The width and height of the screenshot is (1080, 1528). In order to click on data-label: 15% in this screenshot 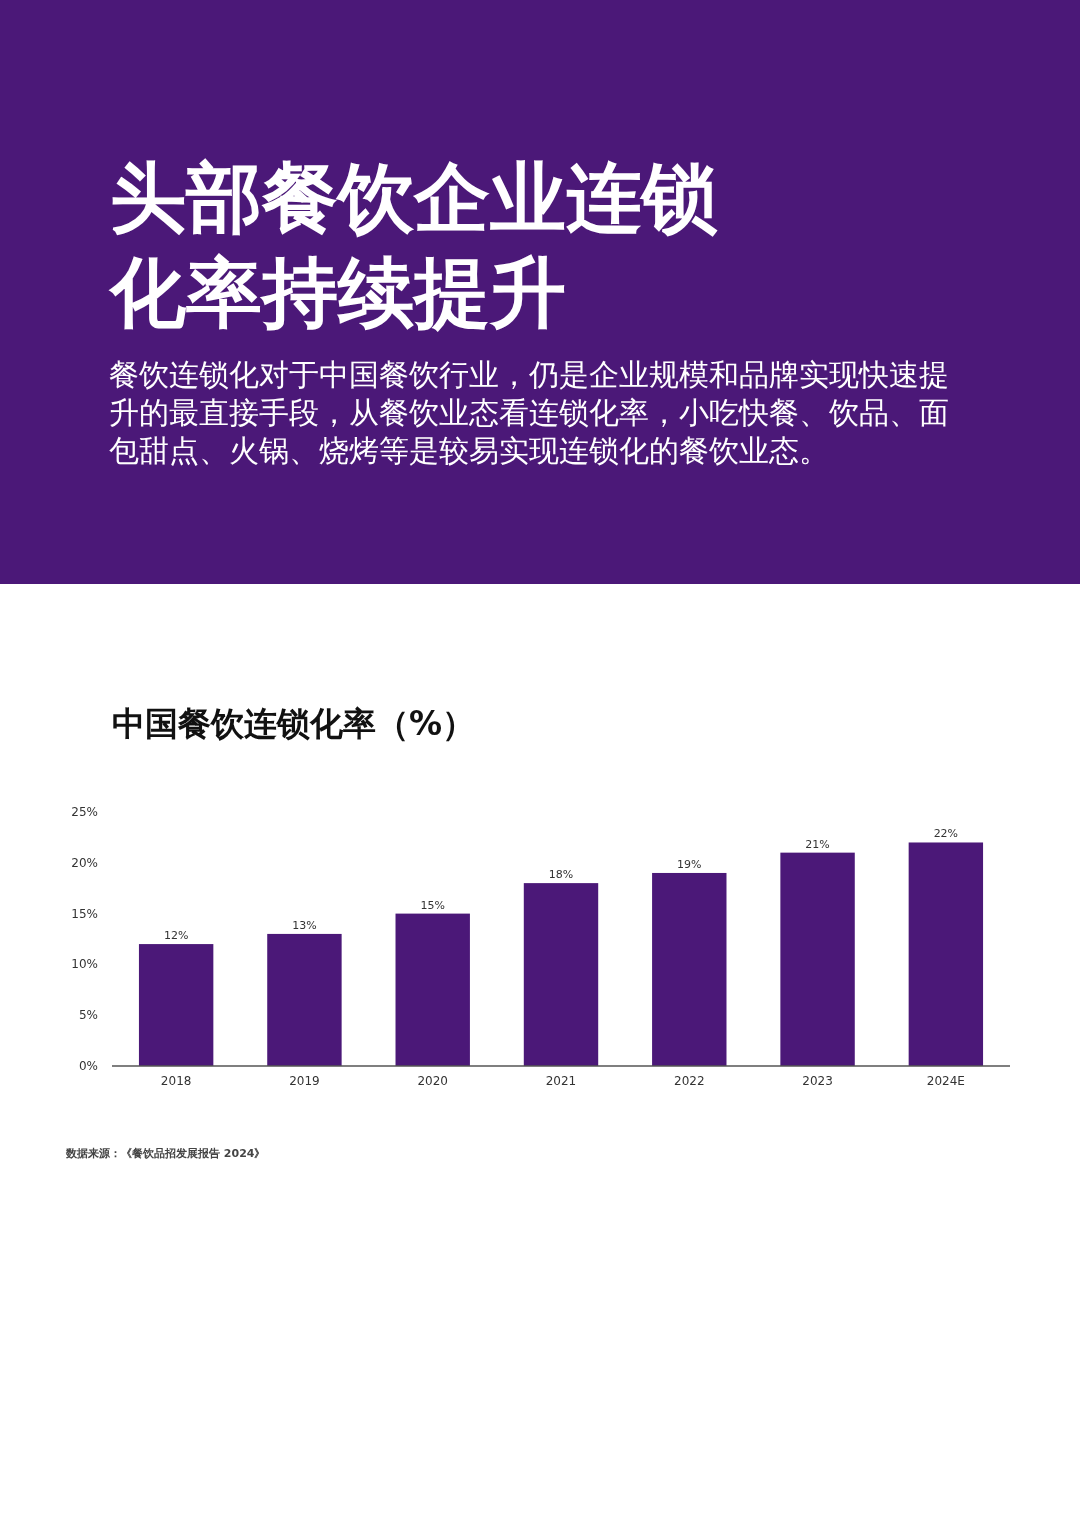, I will do `click(432, 905)`.